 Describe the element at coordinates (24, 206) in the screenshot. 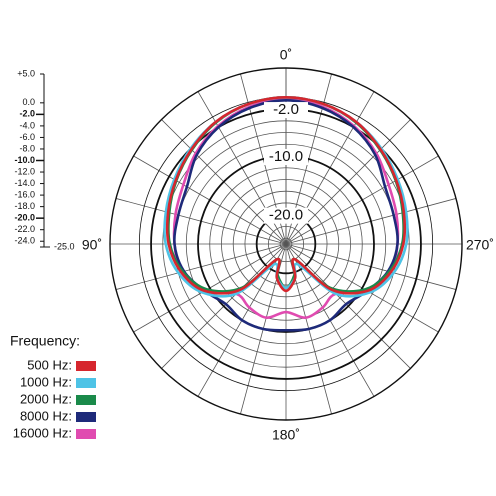

I see `scale-label: -18.0` at that location.